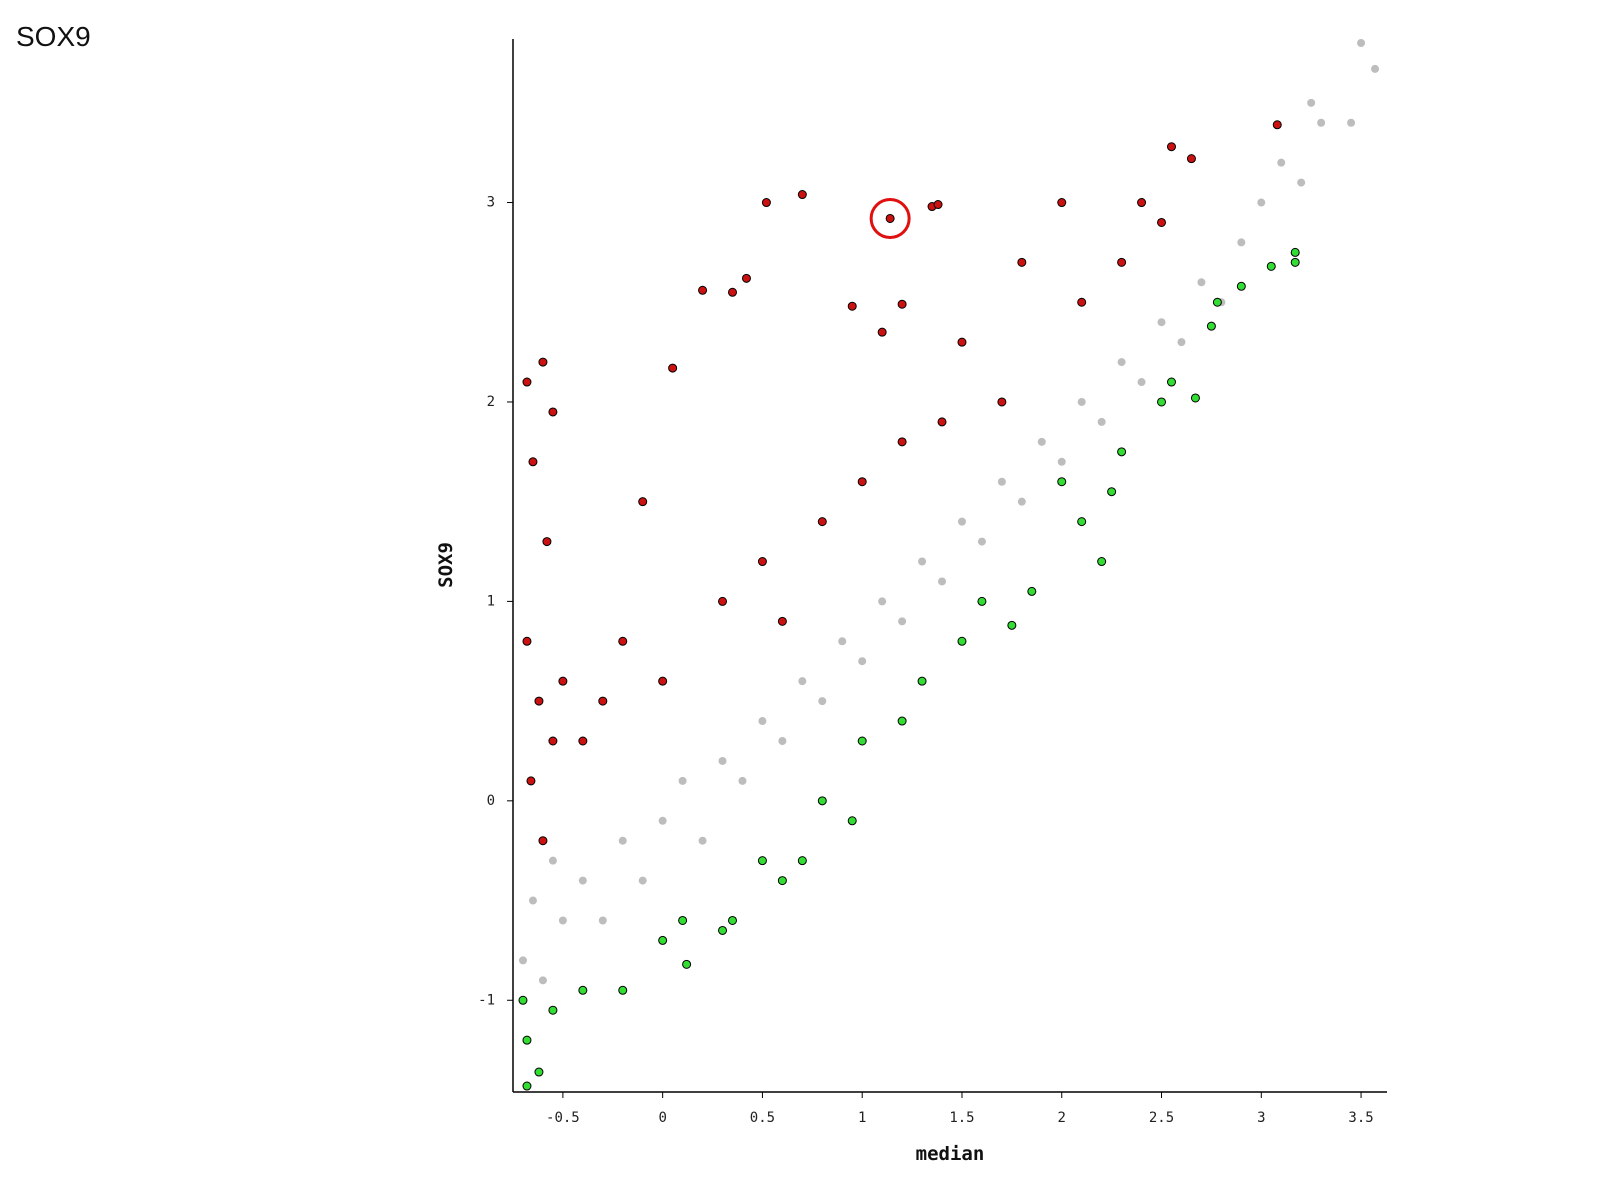  Describe the element at coordinates (53, 36) in the screenshot. I see `chart-title: SOX9` at that location.